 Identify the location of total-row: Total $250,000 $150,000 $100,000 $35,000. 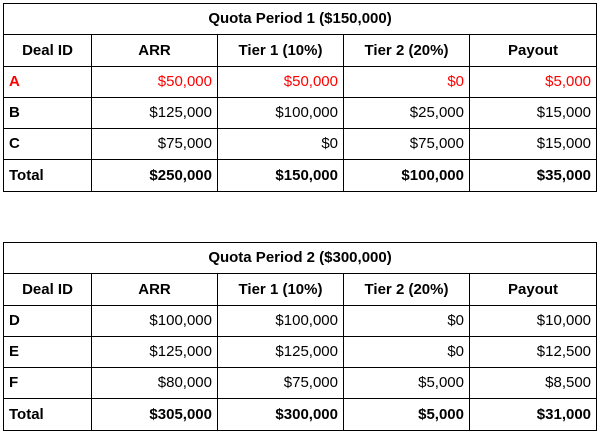
(300, 175).